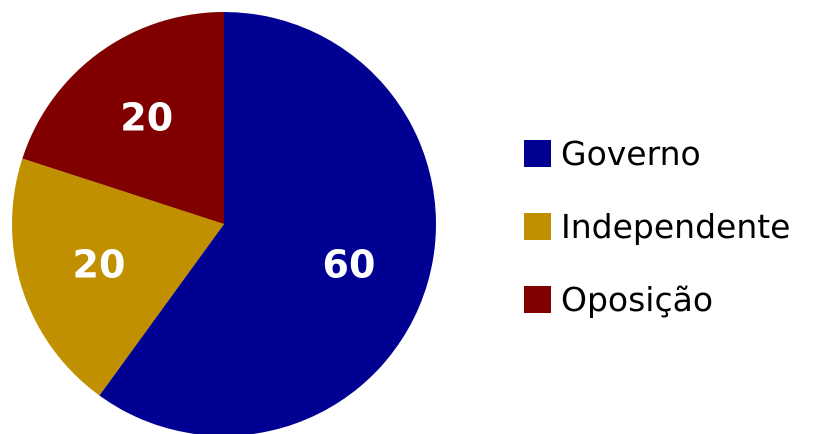 The height and width of the screenshot is (434, 813). I want to click on legend-swatch-independente, so click(537, 226).